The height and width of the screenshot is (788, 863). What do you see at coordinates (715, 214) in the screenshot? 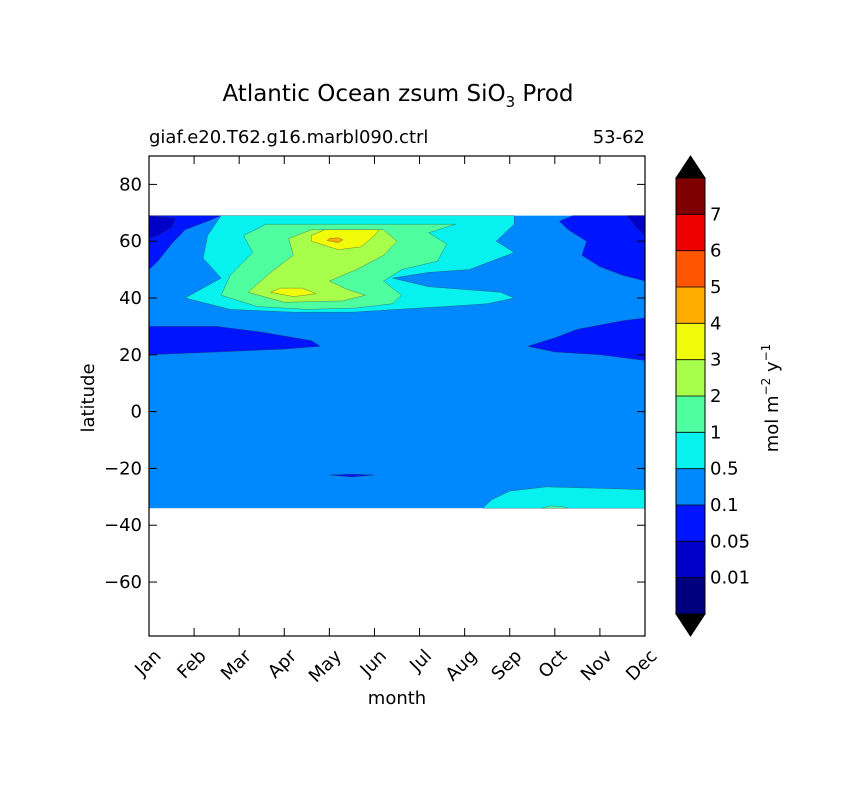
I see `colorbar-tick-label: 7` at bounding box center [715, 214].